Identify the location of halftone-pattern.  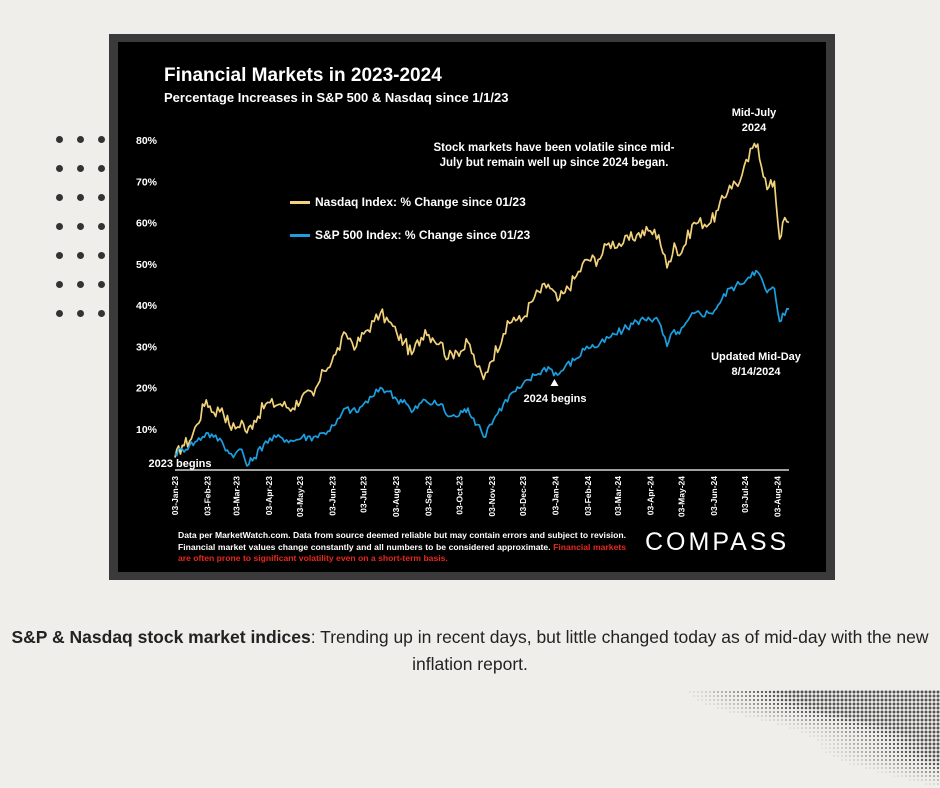
(814, 737).